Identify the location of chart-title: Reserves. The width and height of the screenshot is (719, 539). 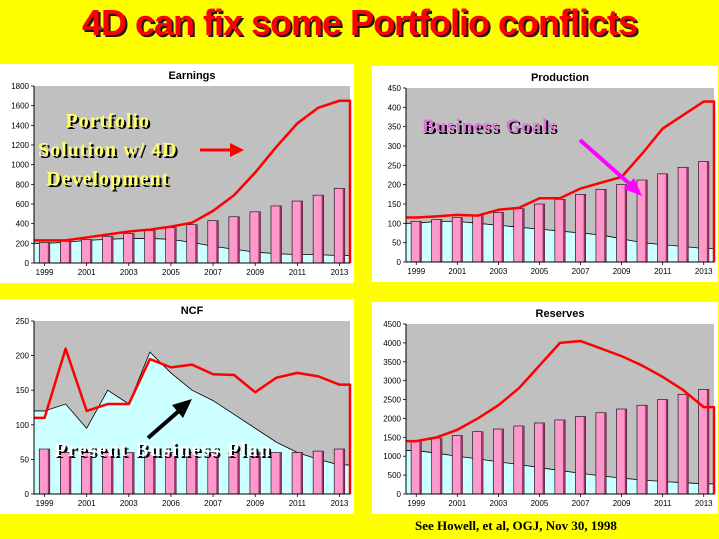
(560, 314).